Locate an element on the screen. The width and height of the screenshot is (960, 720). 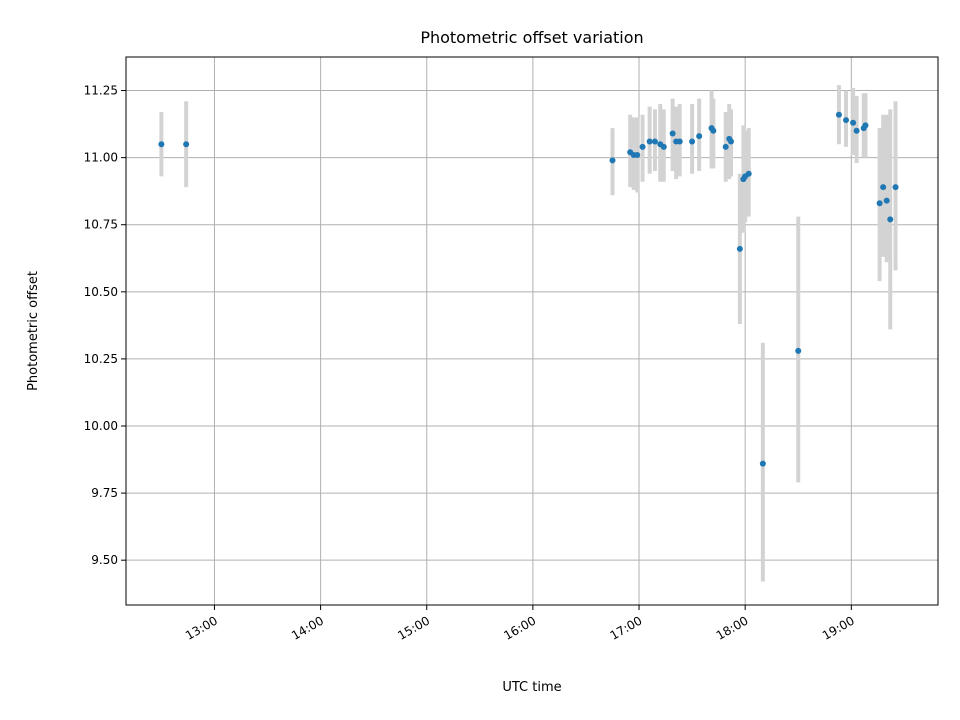
y-tick-label: 10.25 is located at coordinates (101, 359).